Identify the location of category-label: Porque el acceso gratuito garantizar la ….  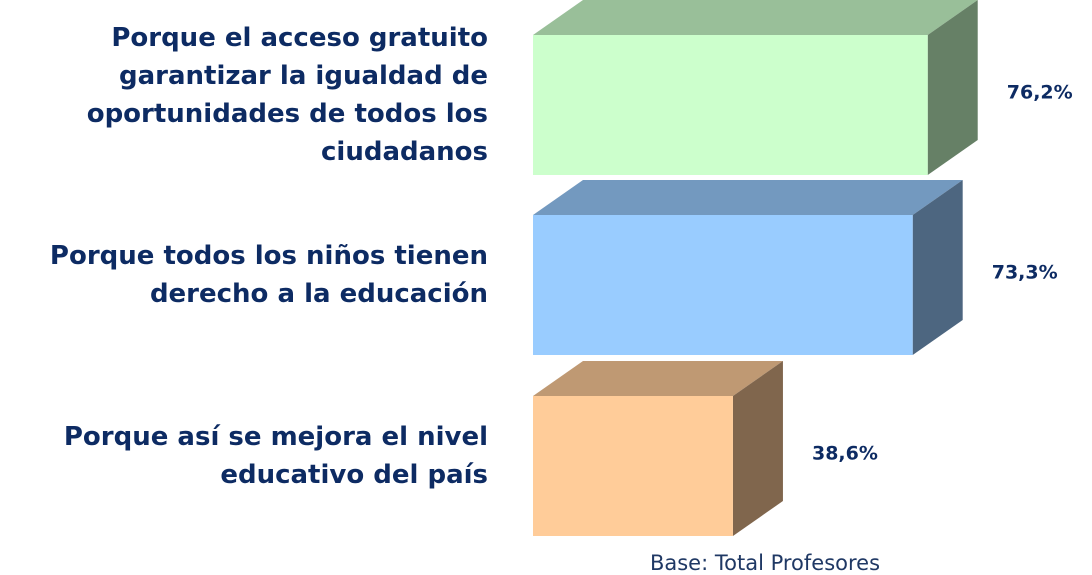
(287, 95).